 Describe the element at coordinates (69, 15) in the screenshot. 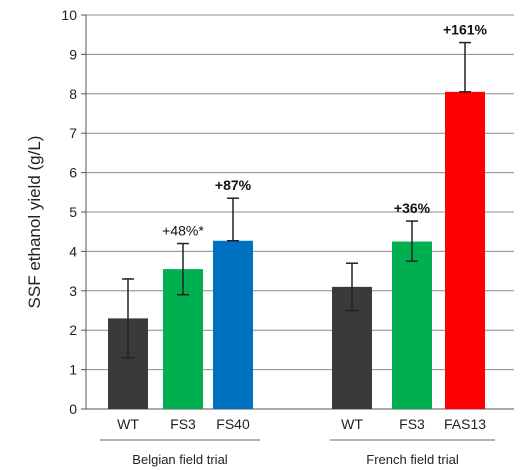

I see `y-tick-label: 10` at that location.